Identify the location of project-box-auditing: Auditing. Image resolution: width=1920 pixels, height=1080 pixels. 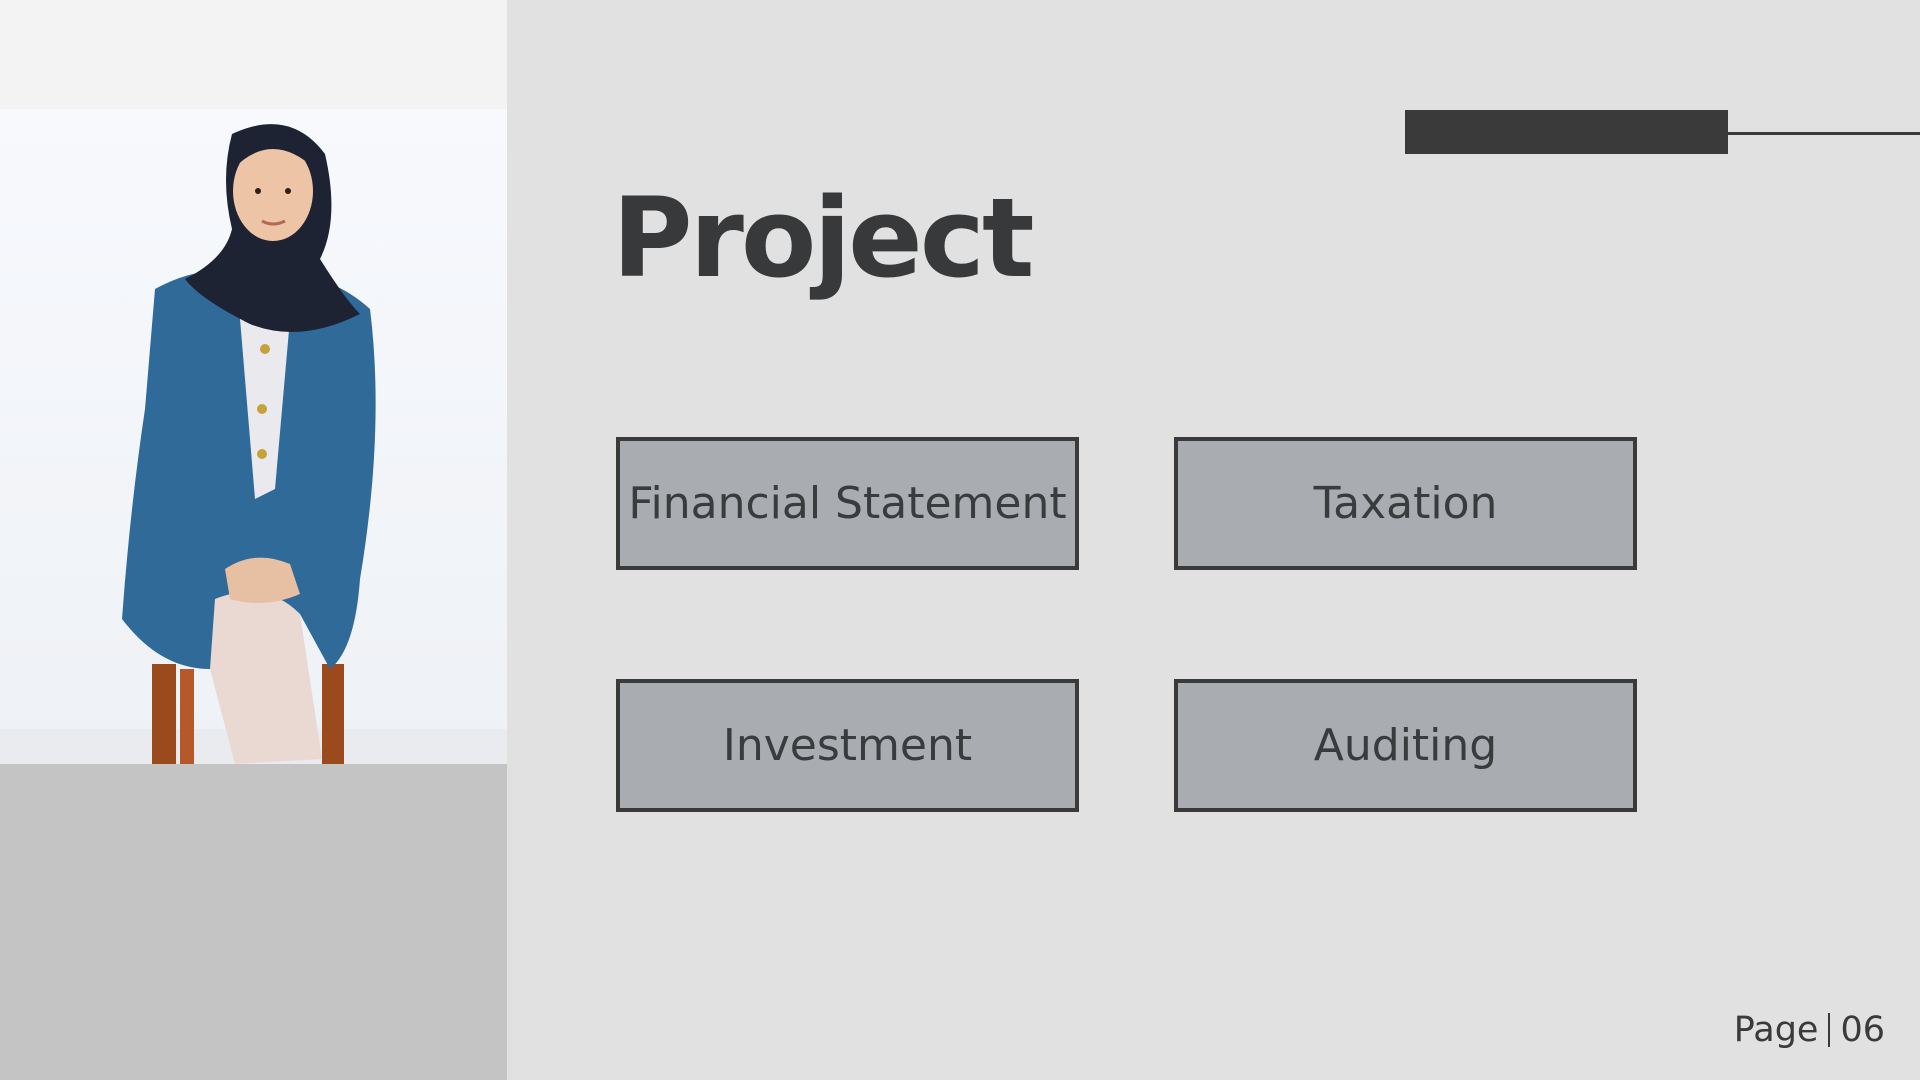
(1405, 745).